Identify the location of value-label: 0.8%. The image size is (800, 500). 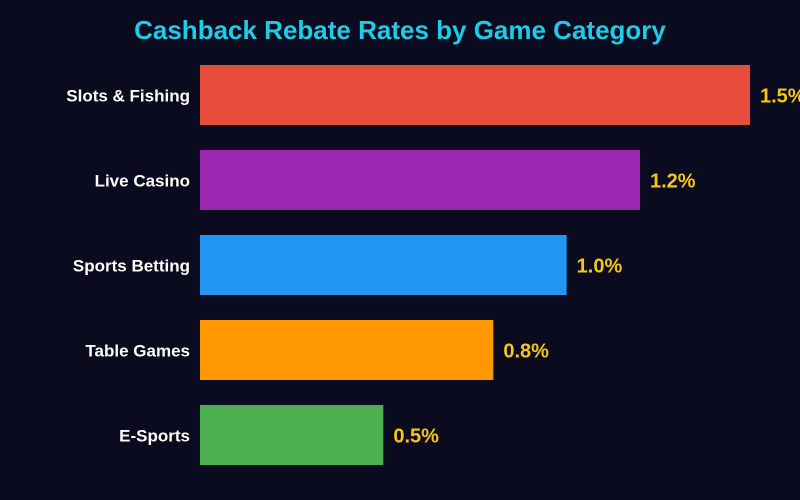
(526, 351).